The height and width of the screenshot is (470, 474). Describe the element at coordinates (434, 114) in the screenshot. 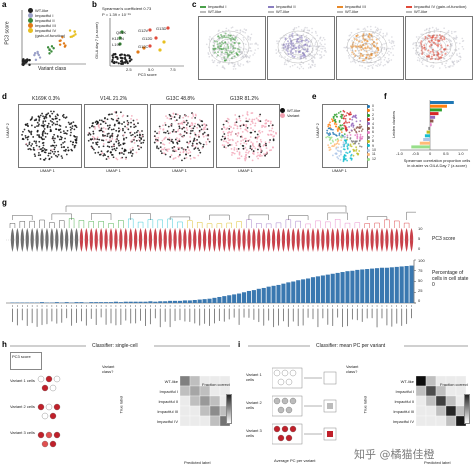

I see `f-bar` at that location.